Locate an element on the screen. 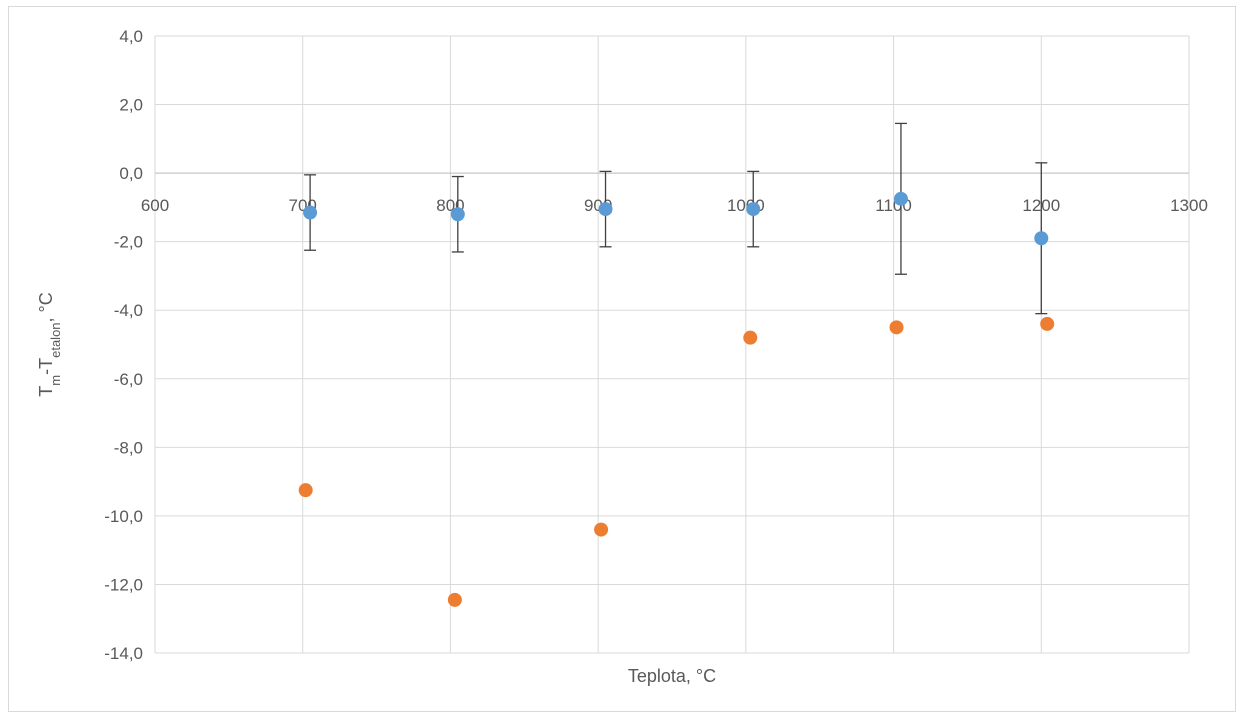 The width and height of the screenshot is (1239, 716). y-tick-labels: 4,0 2,0 0,0 -2,0 -4,0 -6,0 -8,0 -10,0 -12,0 -14,0 is located at coordinates (123, 345).